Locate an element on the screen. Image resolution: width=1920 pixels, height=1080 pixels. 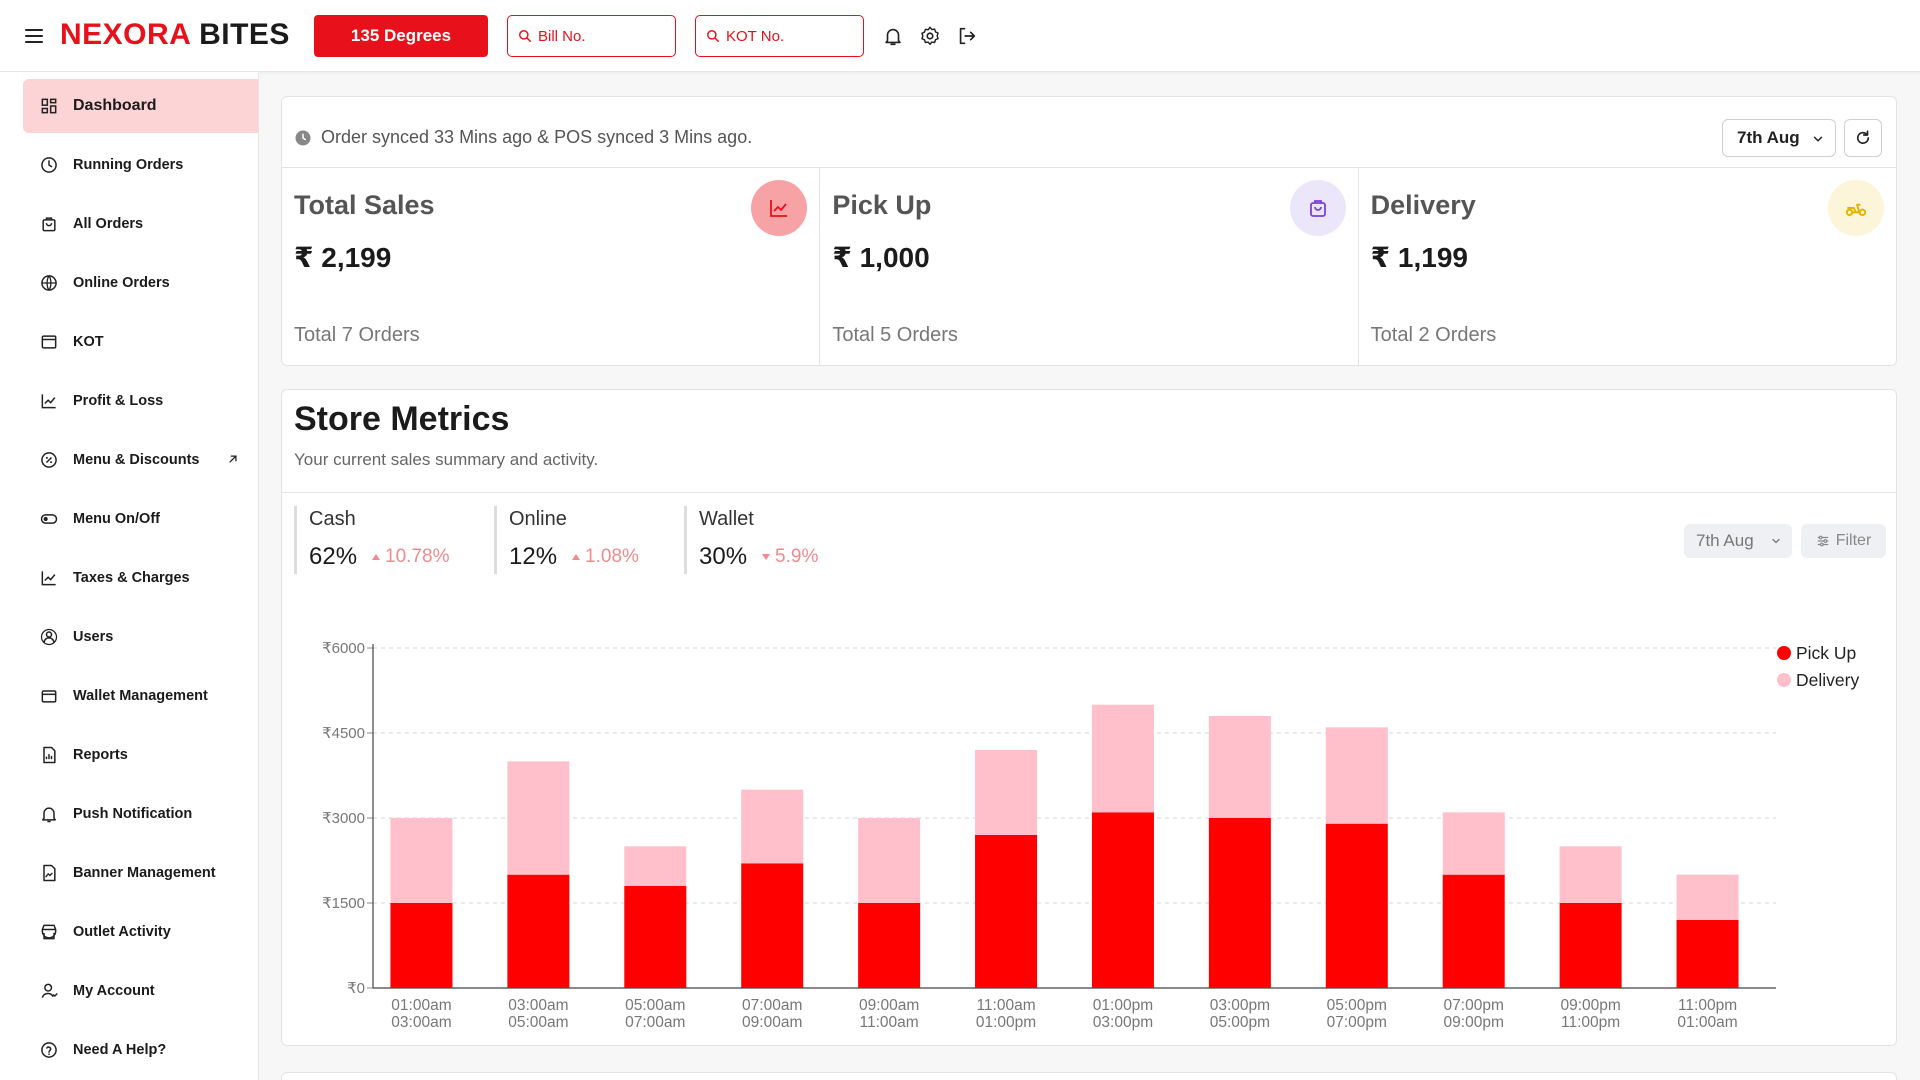
sidebar-item-label: Online Orders is located at coordinates (121, 283).